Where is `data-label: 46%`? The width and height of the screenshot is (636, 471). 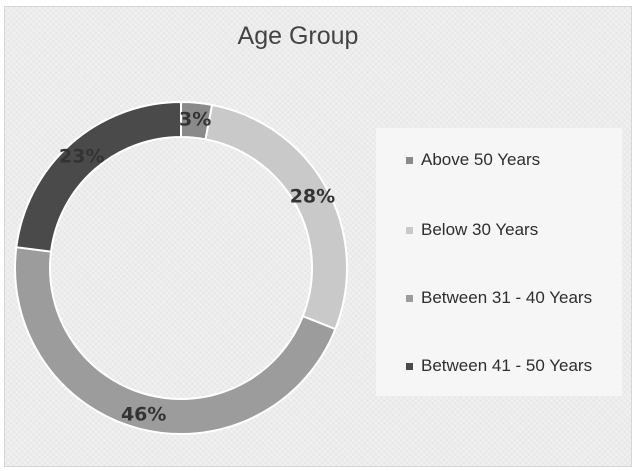
data-label: 46% is located at coordinates (143, 414).